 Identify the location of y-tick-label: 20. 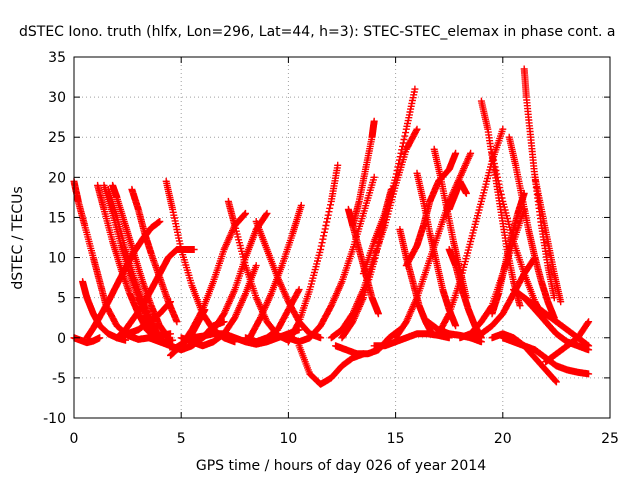
(57, 178).